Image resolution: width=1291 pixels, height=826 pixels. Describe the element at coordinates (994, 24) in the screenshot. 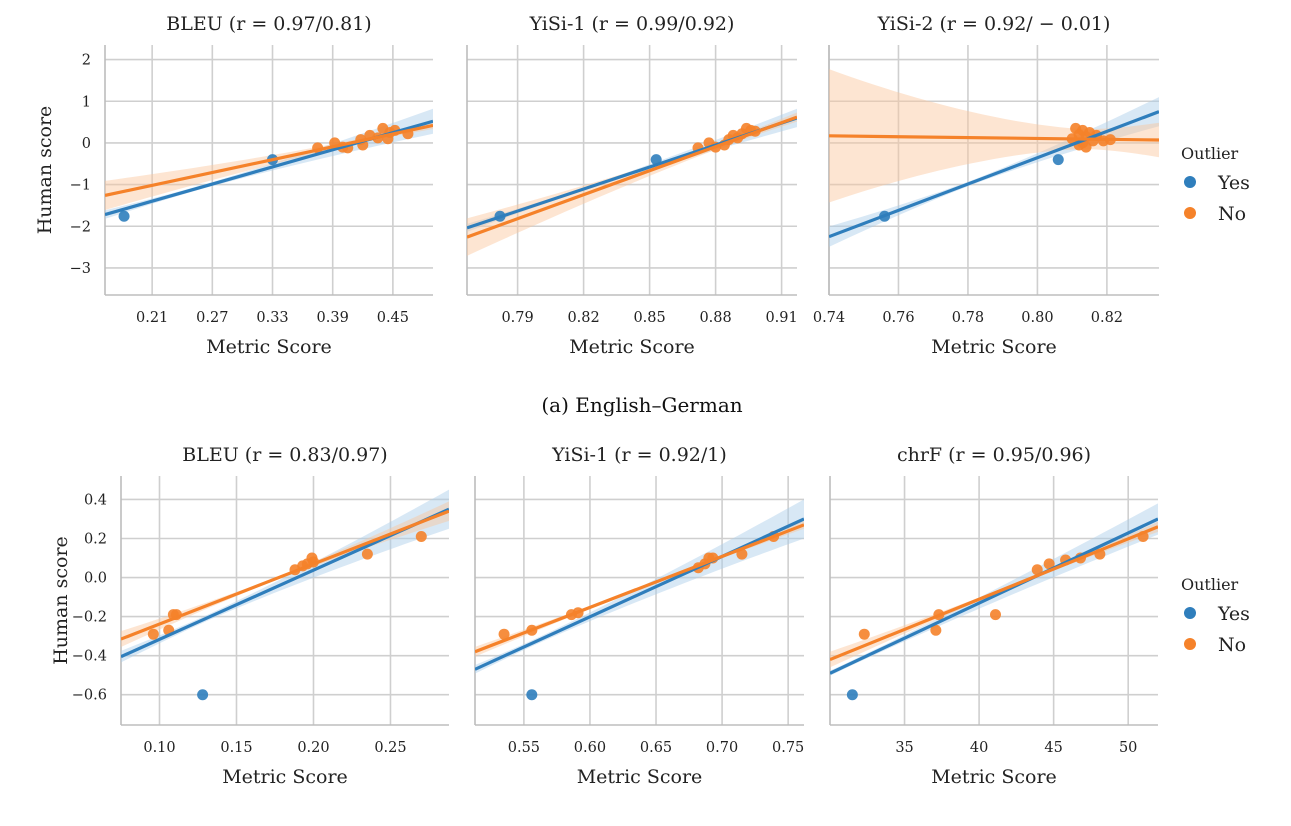

I see `chart-title: YiSi-2 (r = 0.92/ − 0.01)` at that location.